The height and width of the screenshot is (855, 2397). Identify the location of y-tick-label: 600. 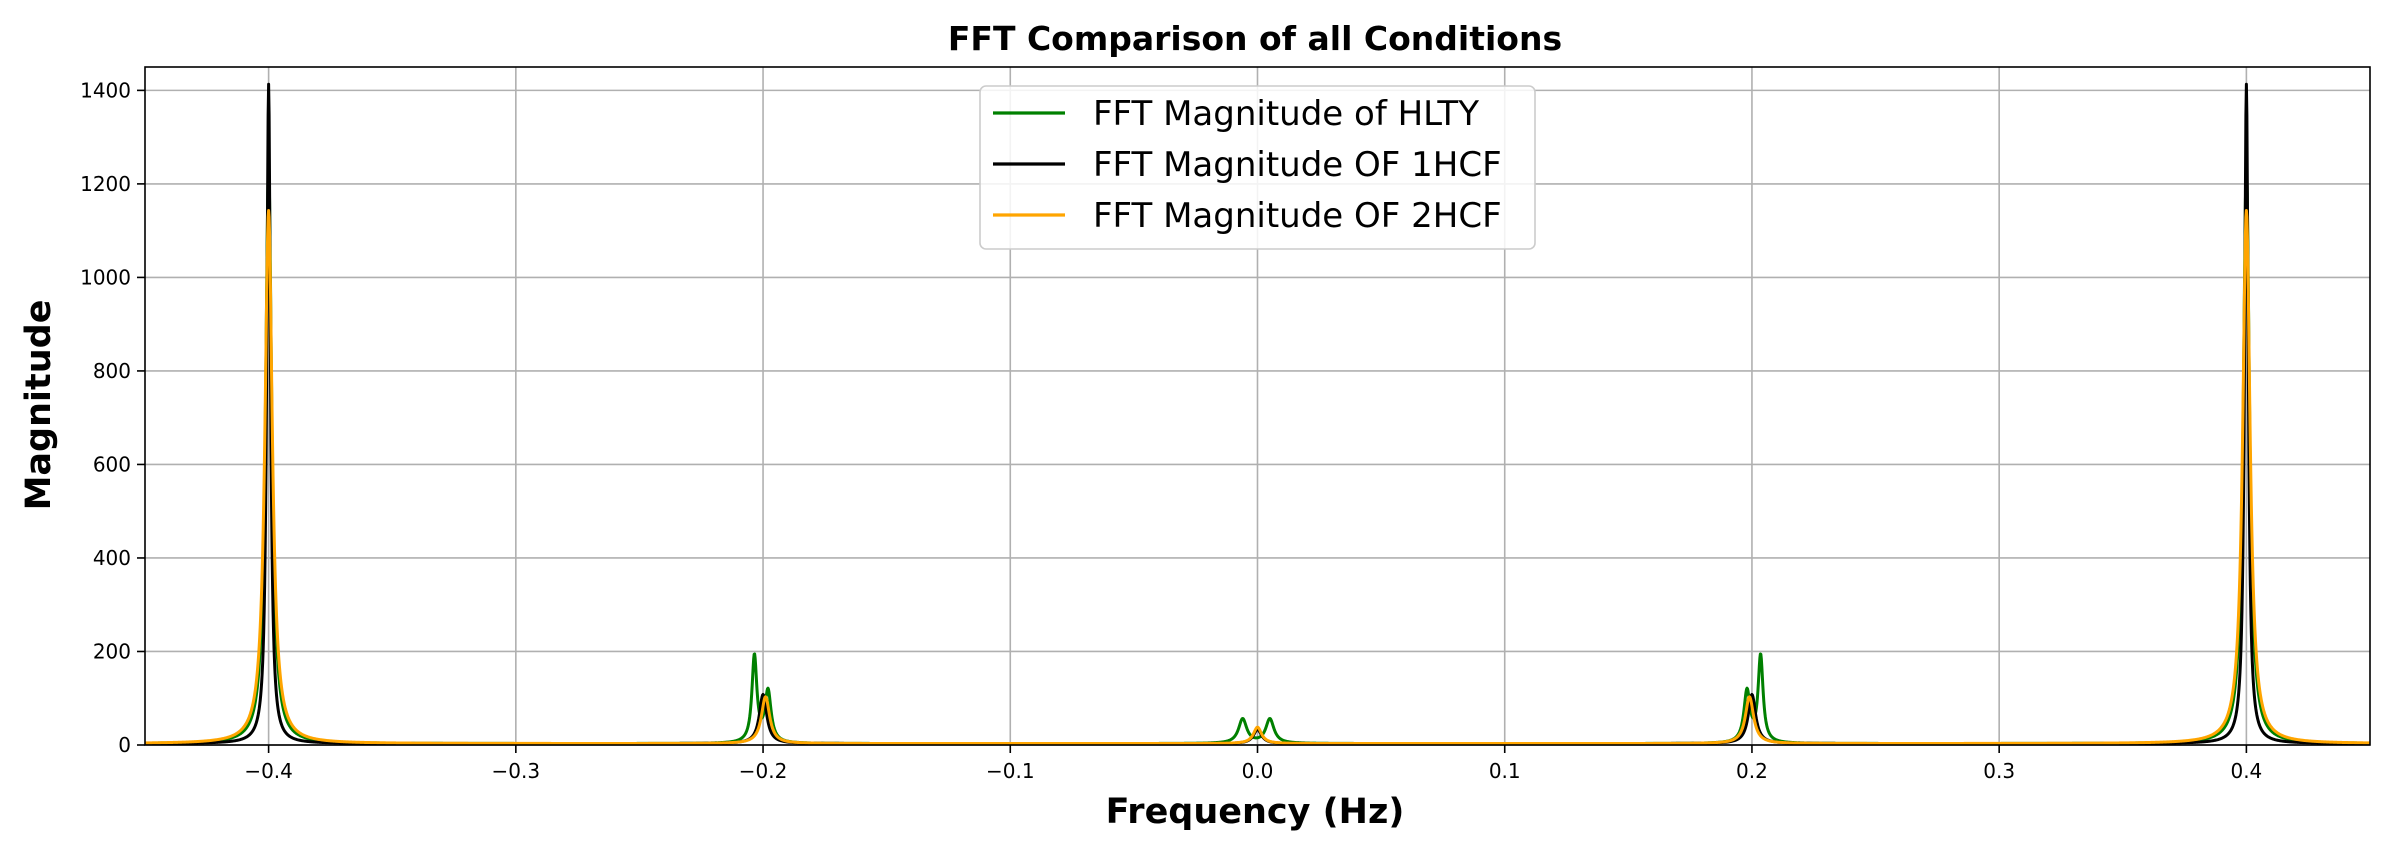
(112, 464).